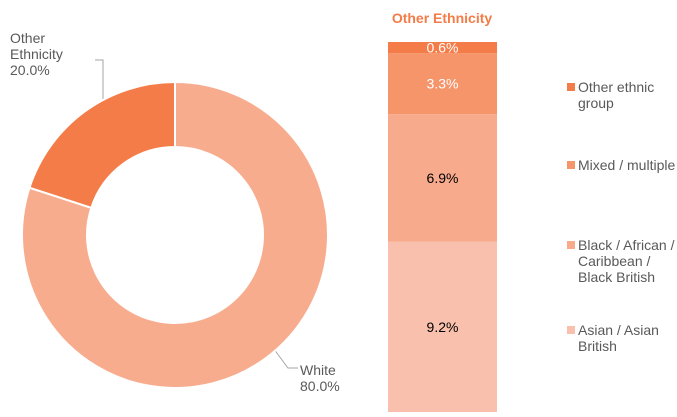  I want to click on slice-value-label: 80.0%, so click(320, 386).